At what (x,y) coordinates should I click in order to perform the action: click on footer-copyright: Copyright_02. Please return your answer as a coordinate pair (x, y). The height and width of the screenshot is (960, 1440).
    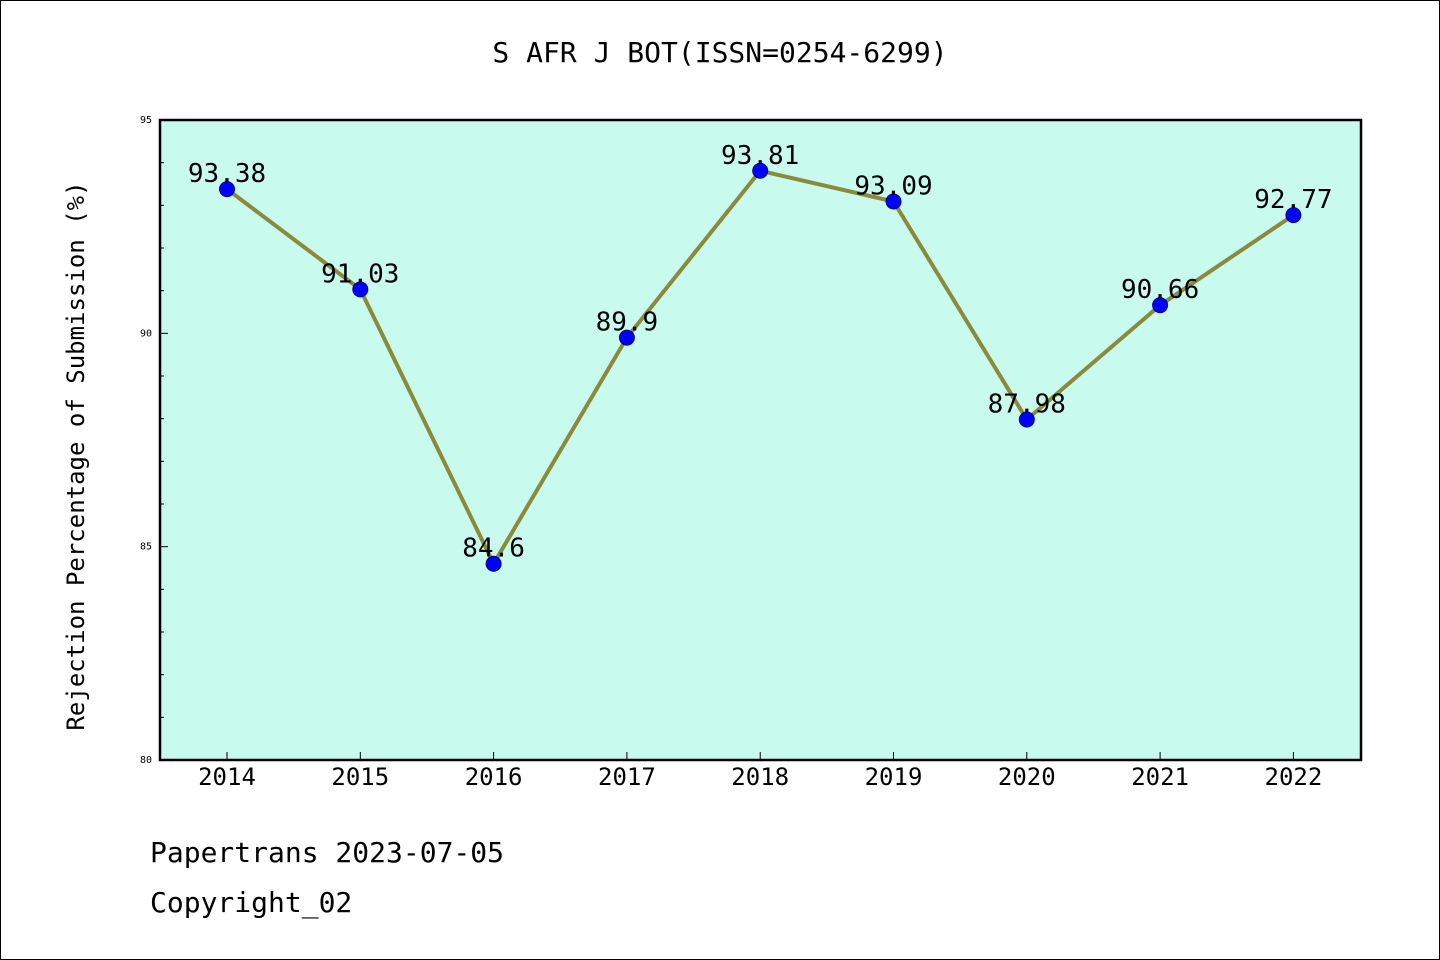
    Looking at the image, I should click on (251, 902).